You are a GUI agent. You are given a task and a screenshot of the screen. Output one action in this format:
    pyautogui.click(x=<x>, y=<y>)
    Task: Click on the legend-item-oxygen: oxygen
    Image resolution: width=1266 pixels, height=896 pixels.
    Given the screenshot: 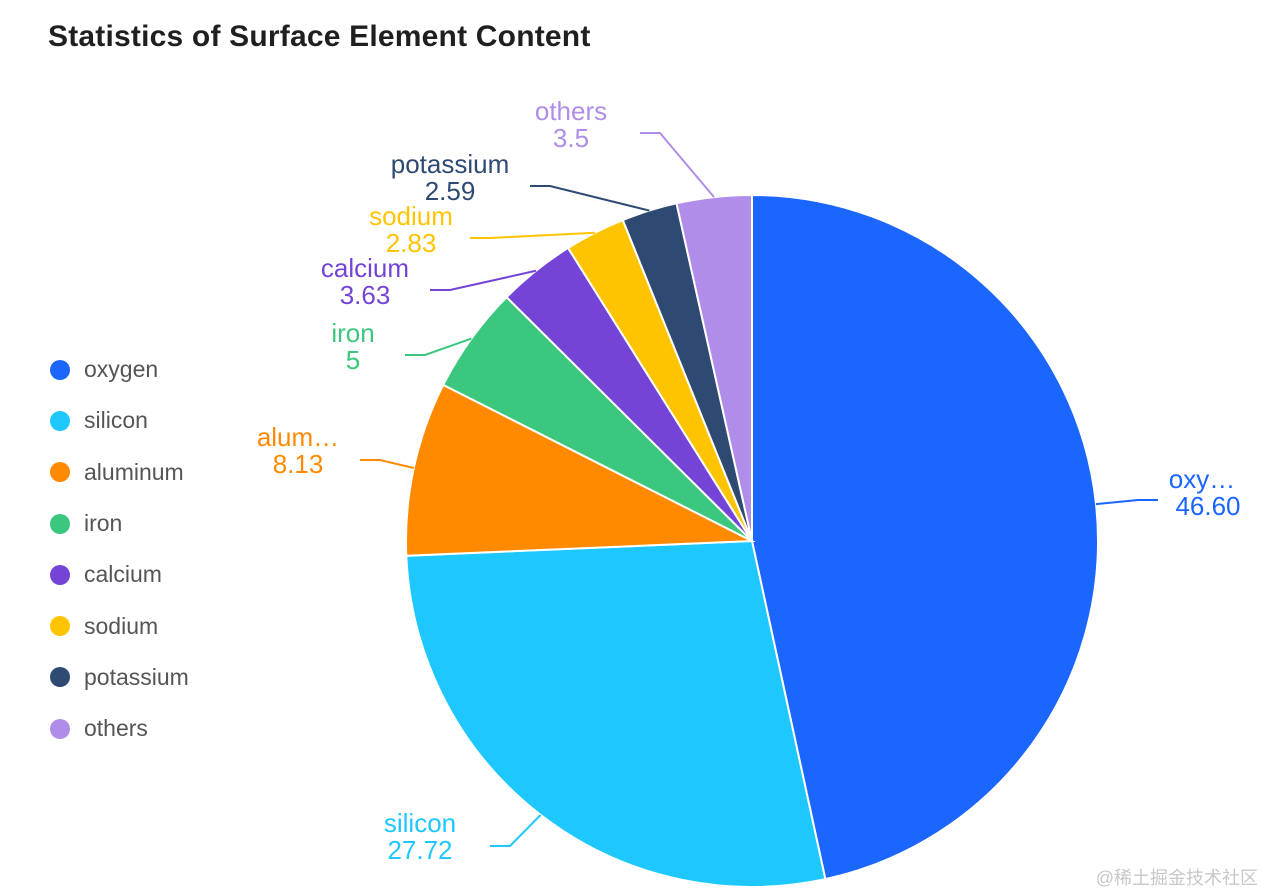 What is the action you would take?
    pyautogui.click(x=119, y=369)
    